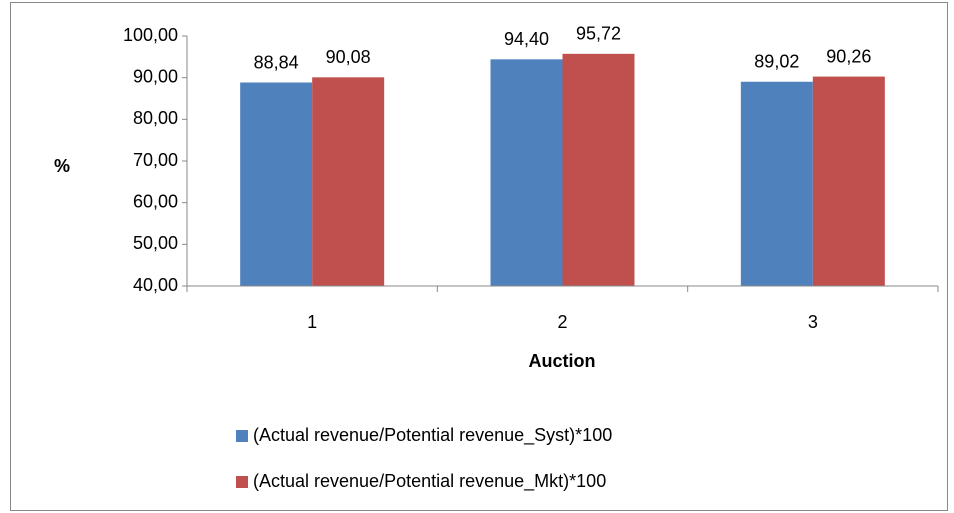  Describe the element at coordinates (155, 76) in the screenshot. I see `y-tick-label: 90,00` at that location.